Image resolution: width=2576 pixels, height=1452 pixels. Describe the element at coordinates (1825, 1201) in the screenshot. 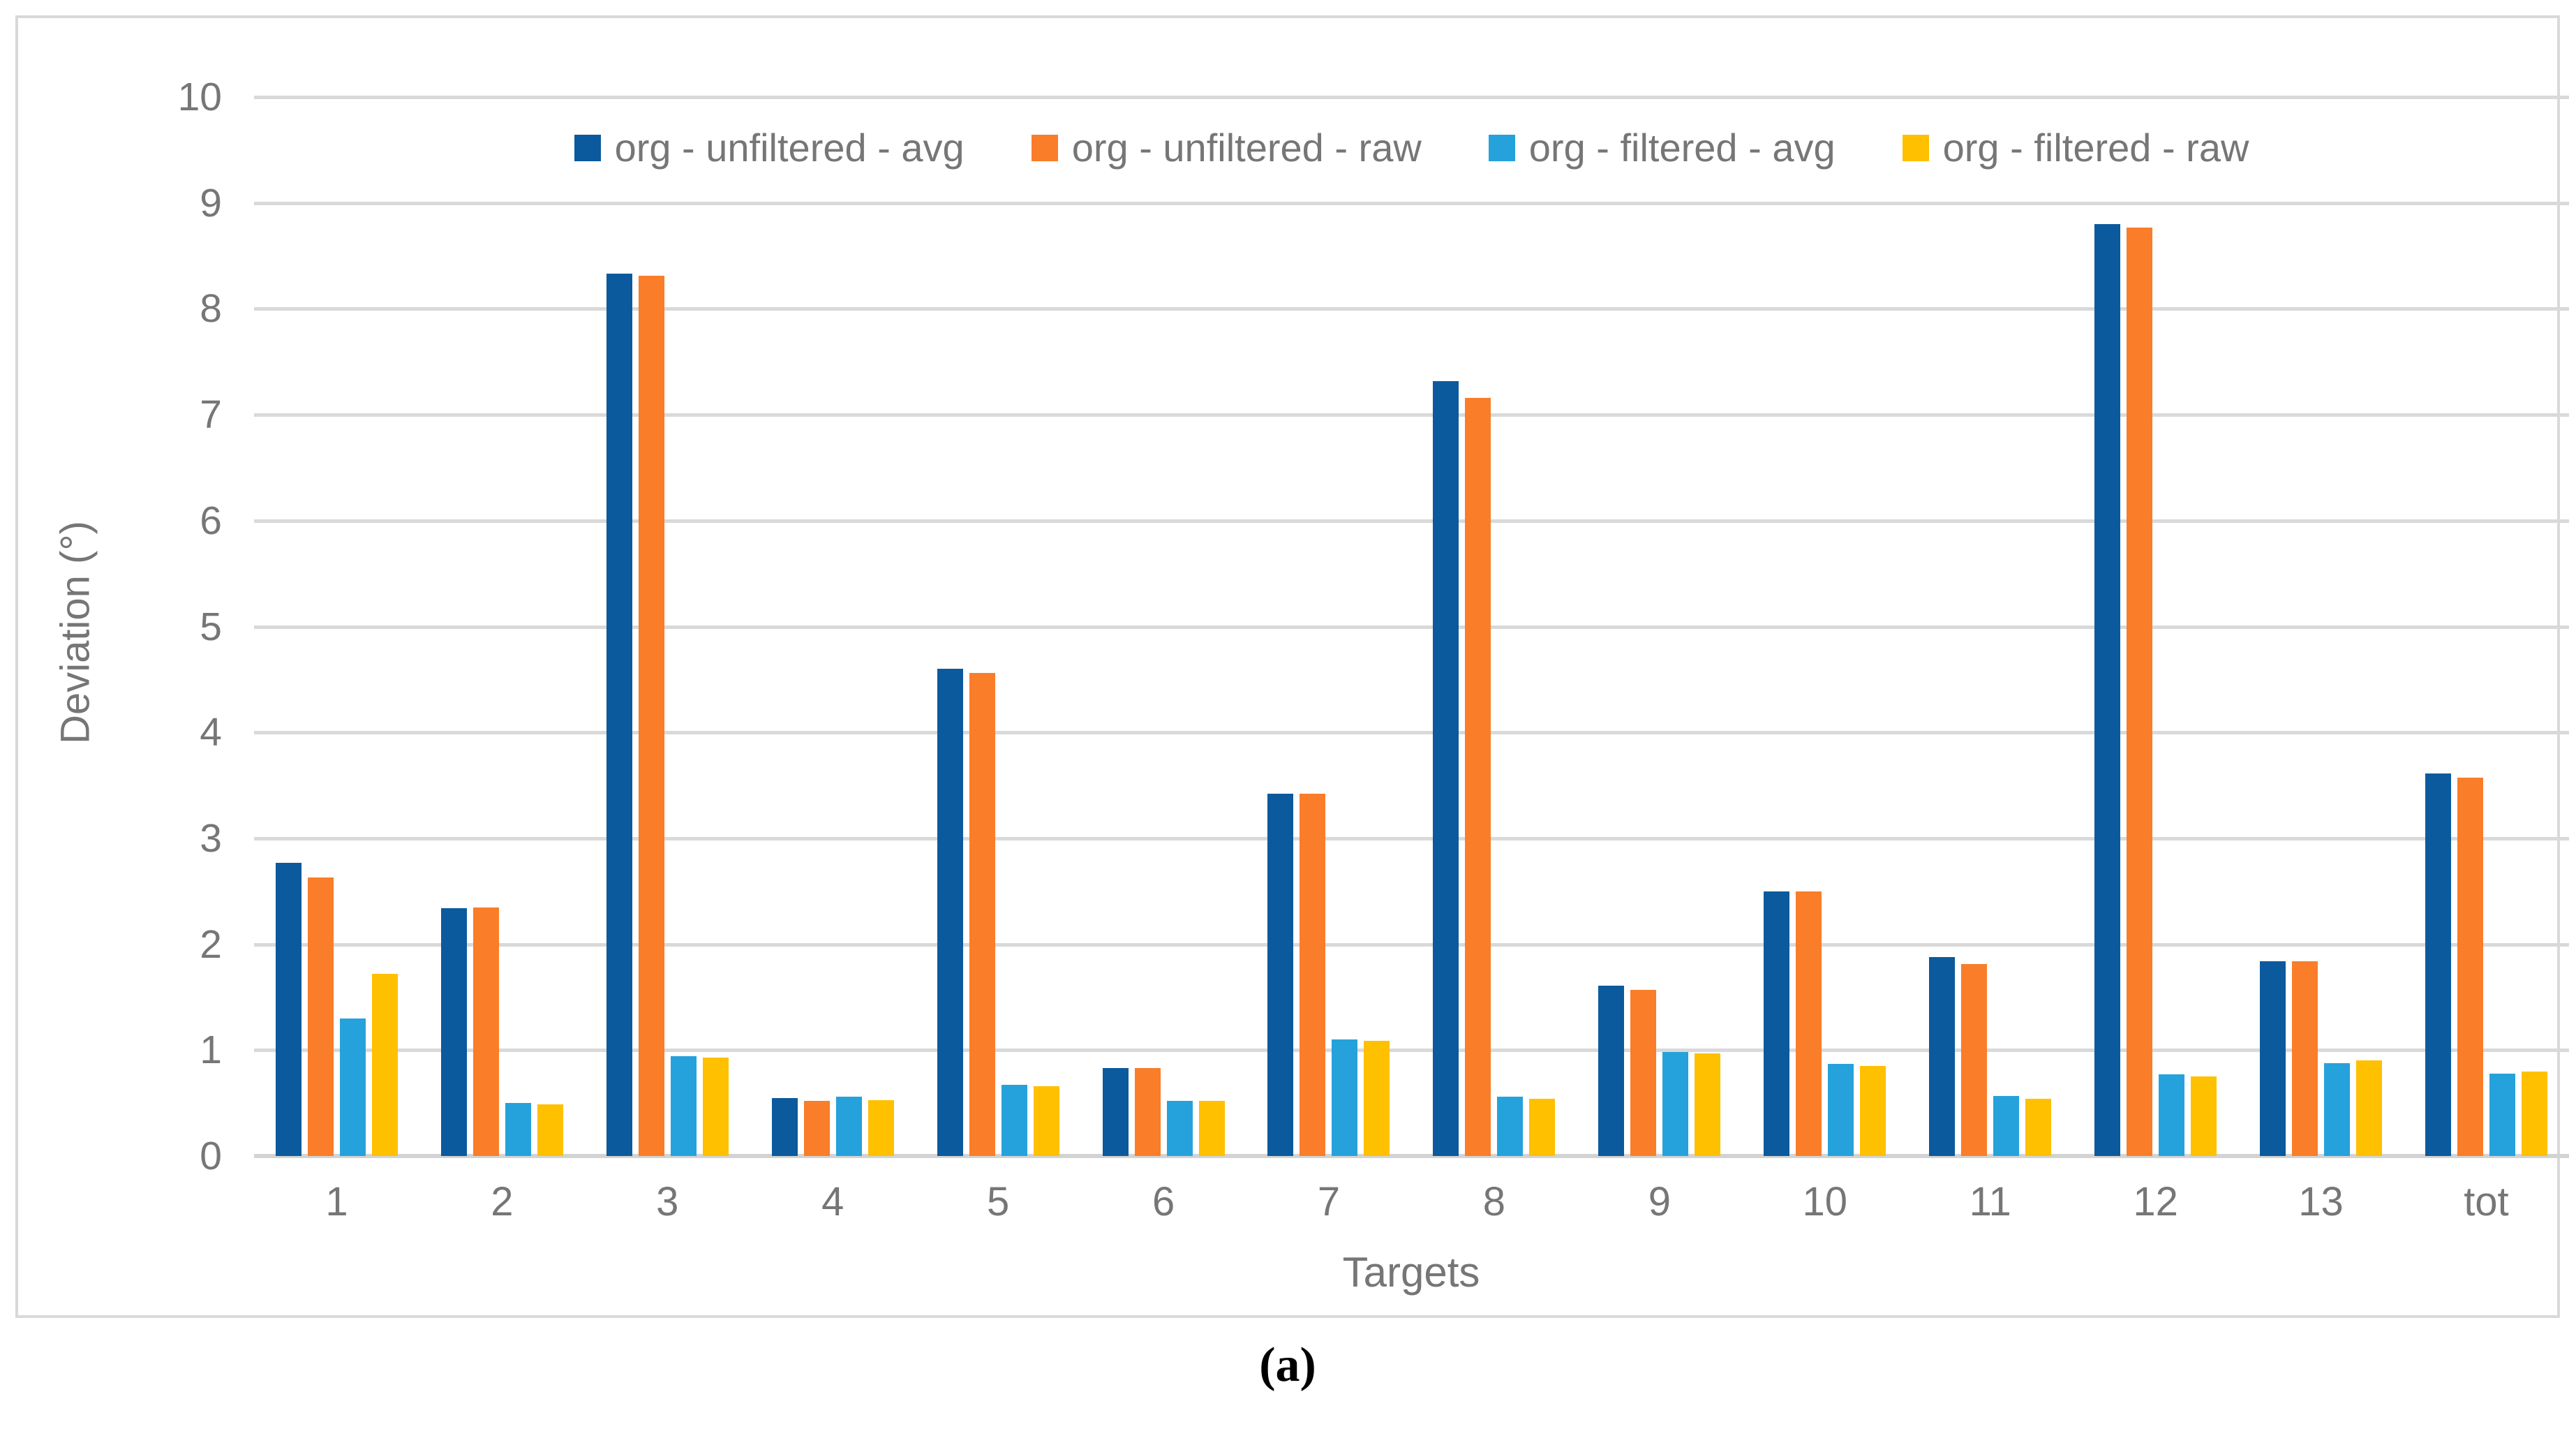

I see `x-tick-label: 10` at that location.